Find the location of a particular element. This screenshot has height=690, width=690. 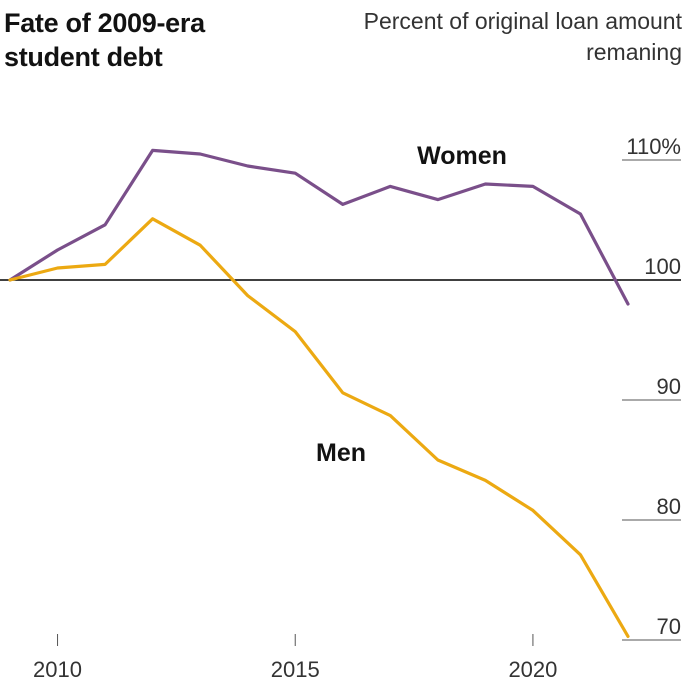

y-axis-unit-label: Percent of original loan amount remaning is located at coordinates (522, 36).